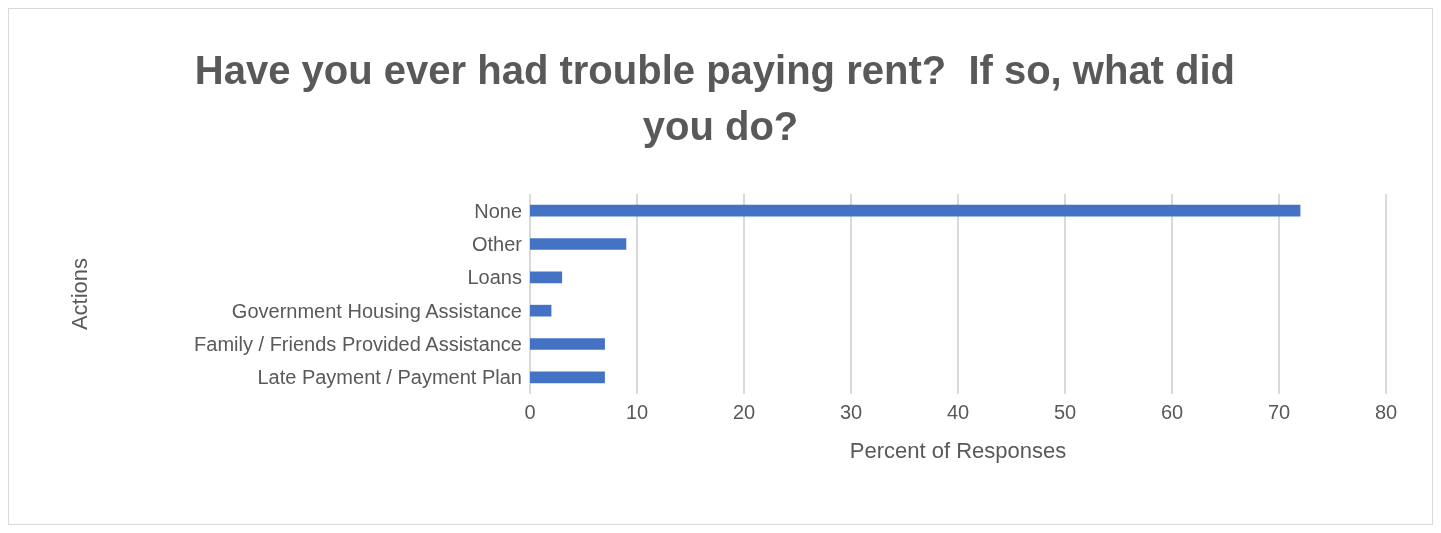  What do you see at coordinates (530, 412) in the screenshot?
I see `x-tick-label: 0` at bounding box center [530, 412].